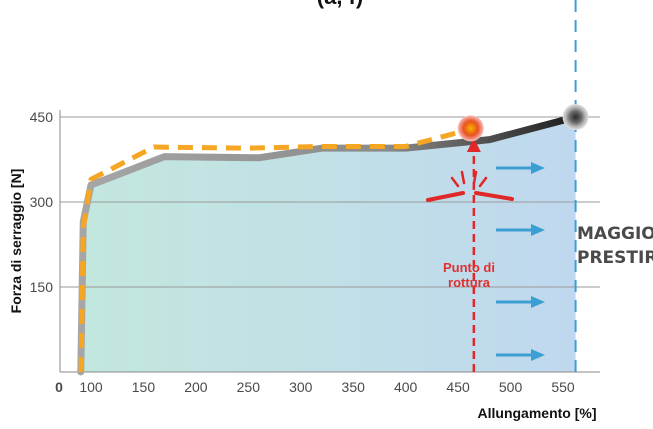 The width and height of the screenshot is (653, 429). I want to click on y-tick-labels: 150 300 450, so click(42, 202).